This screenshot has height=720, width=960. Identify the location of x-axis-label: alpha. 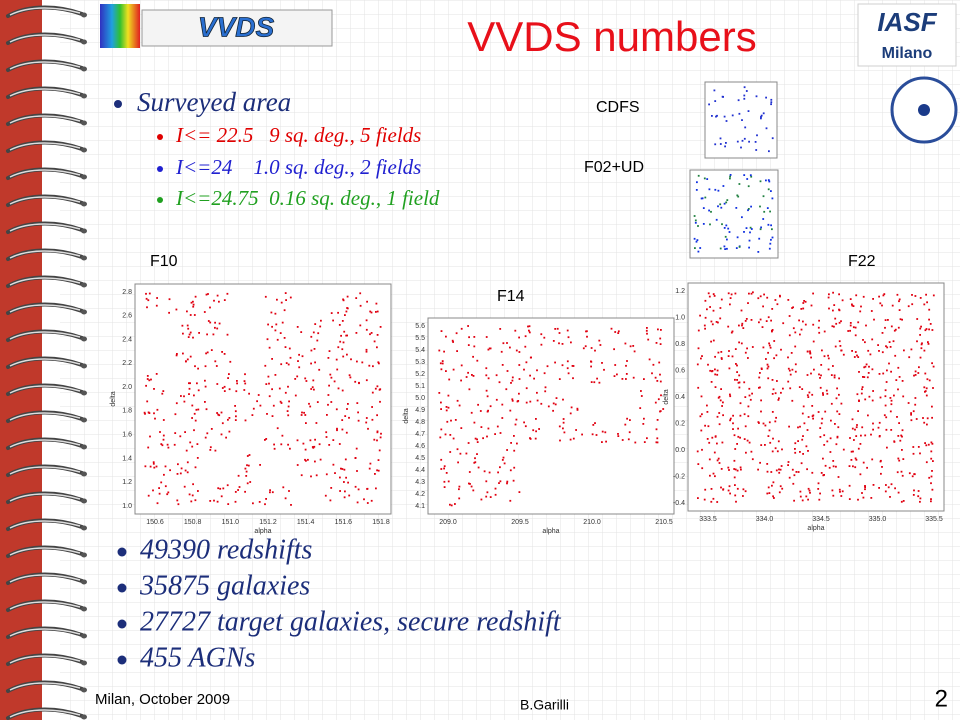
(262, 531).